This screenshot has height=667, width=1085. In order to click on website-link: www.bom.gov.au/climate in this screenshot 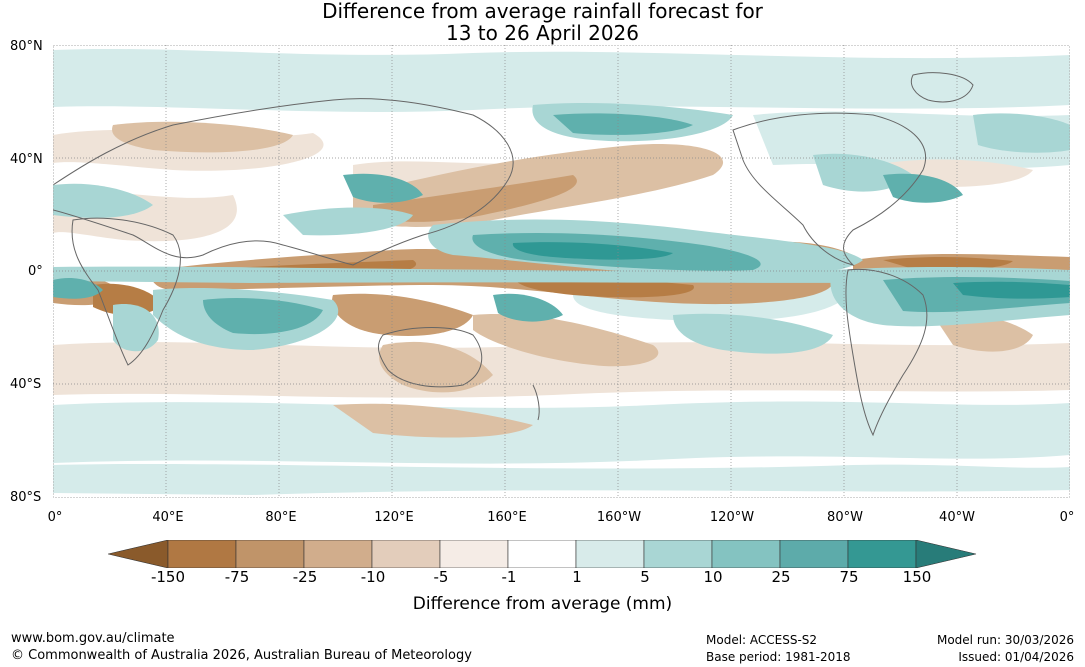, I will do `click(93, 638)`.